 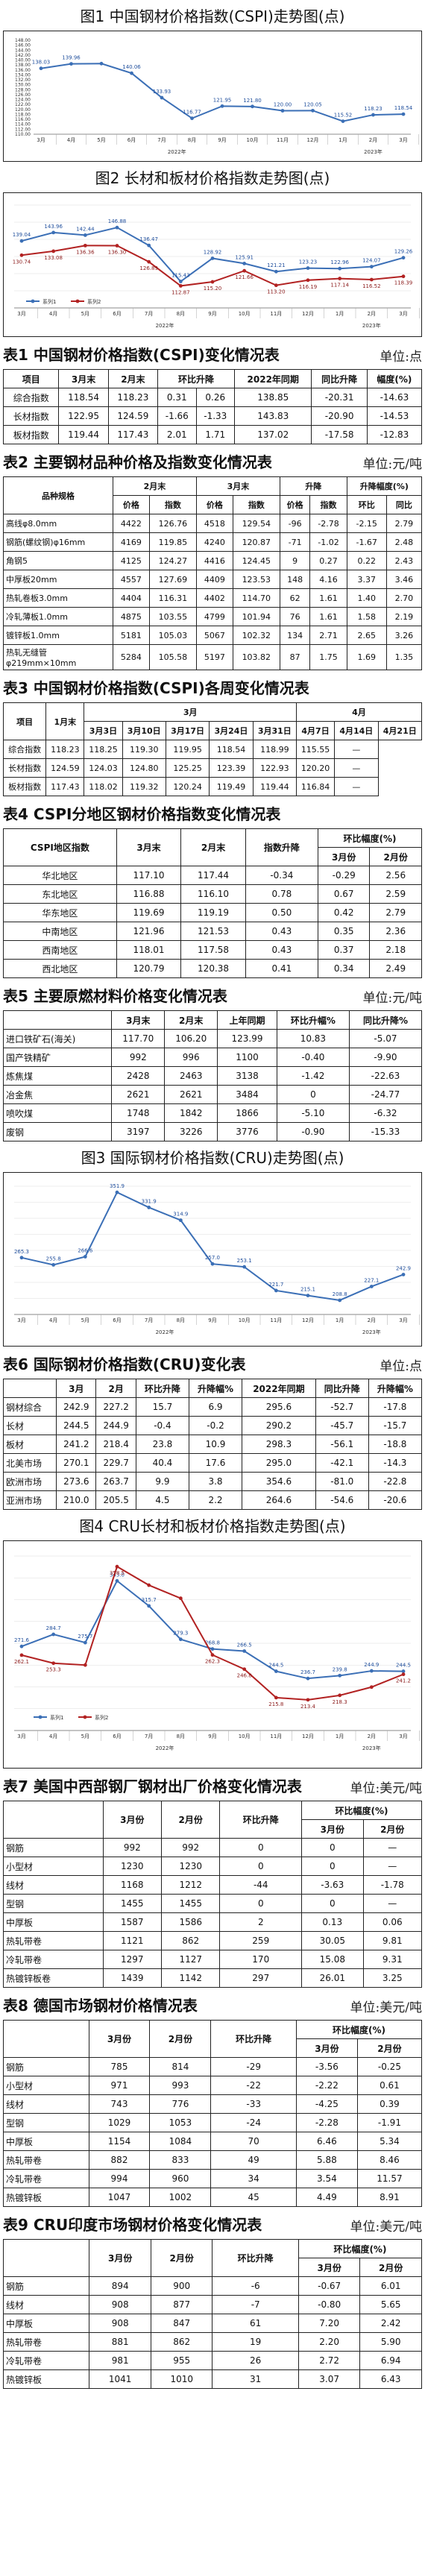 I want to click on t3-title: 表3 中国钢材价格指数(CSPI)各周变化情况表, so click(x=156, y=688).